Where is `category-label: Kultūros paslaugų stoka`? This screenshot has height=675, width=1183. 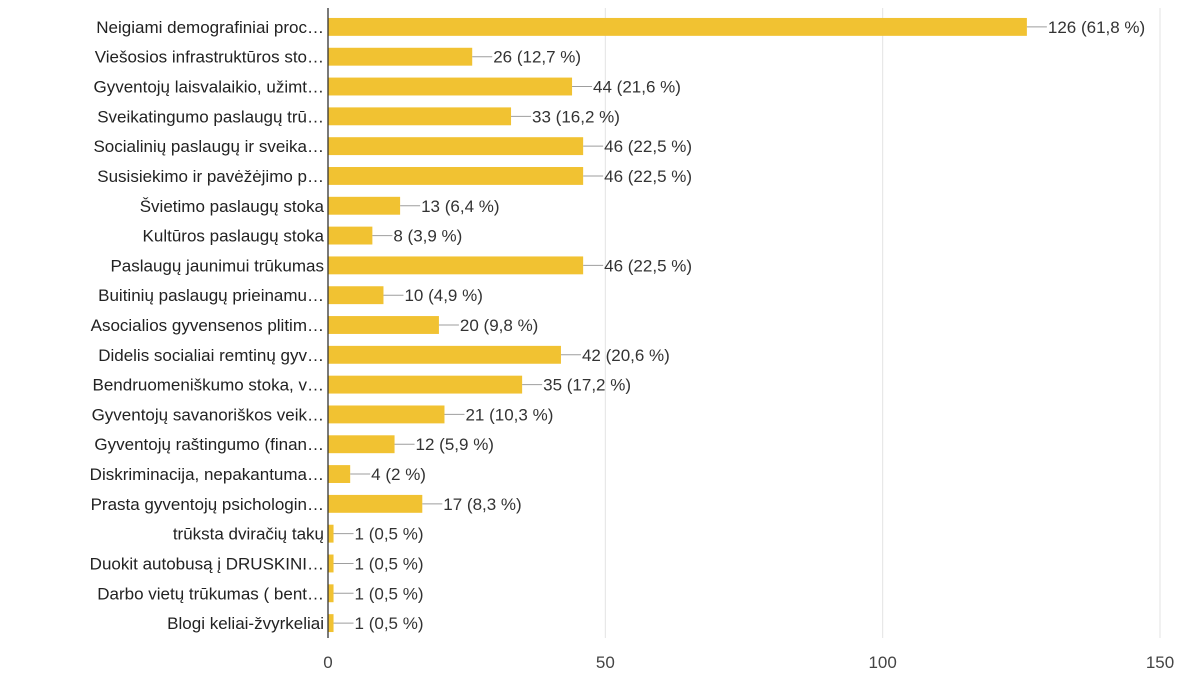
category-label: Kultūros paslaugų stoka is located at coordinates (234, 236).